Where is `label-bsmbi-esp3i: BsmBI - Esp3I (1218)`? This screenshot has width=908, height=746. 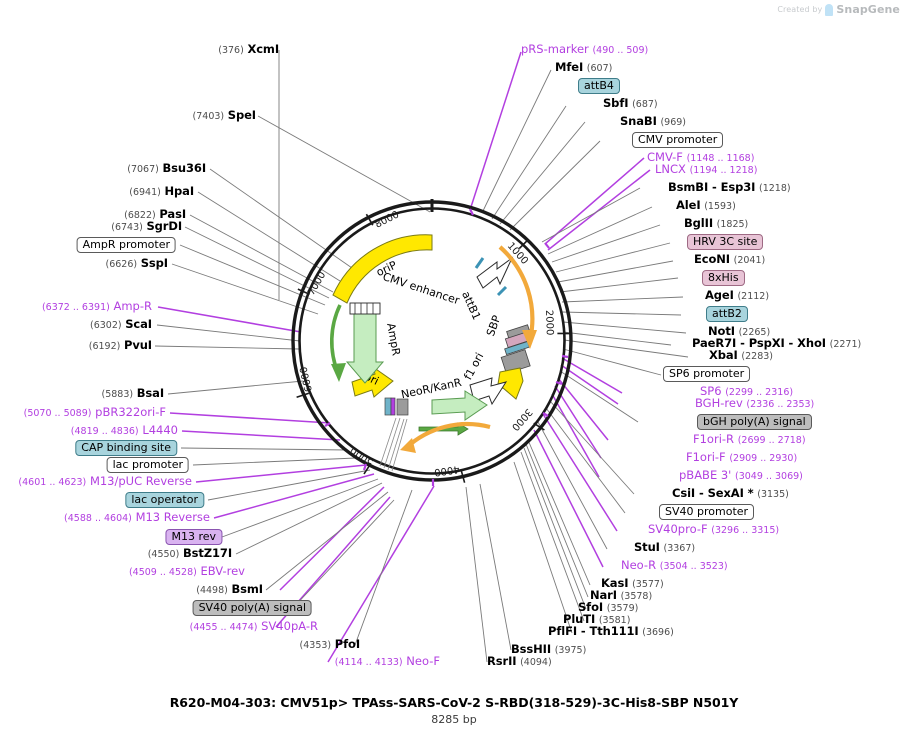
label-bsmbi-esp3i: BsmBI - Esp3I (1218) is located at coordinates (729, 187).